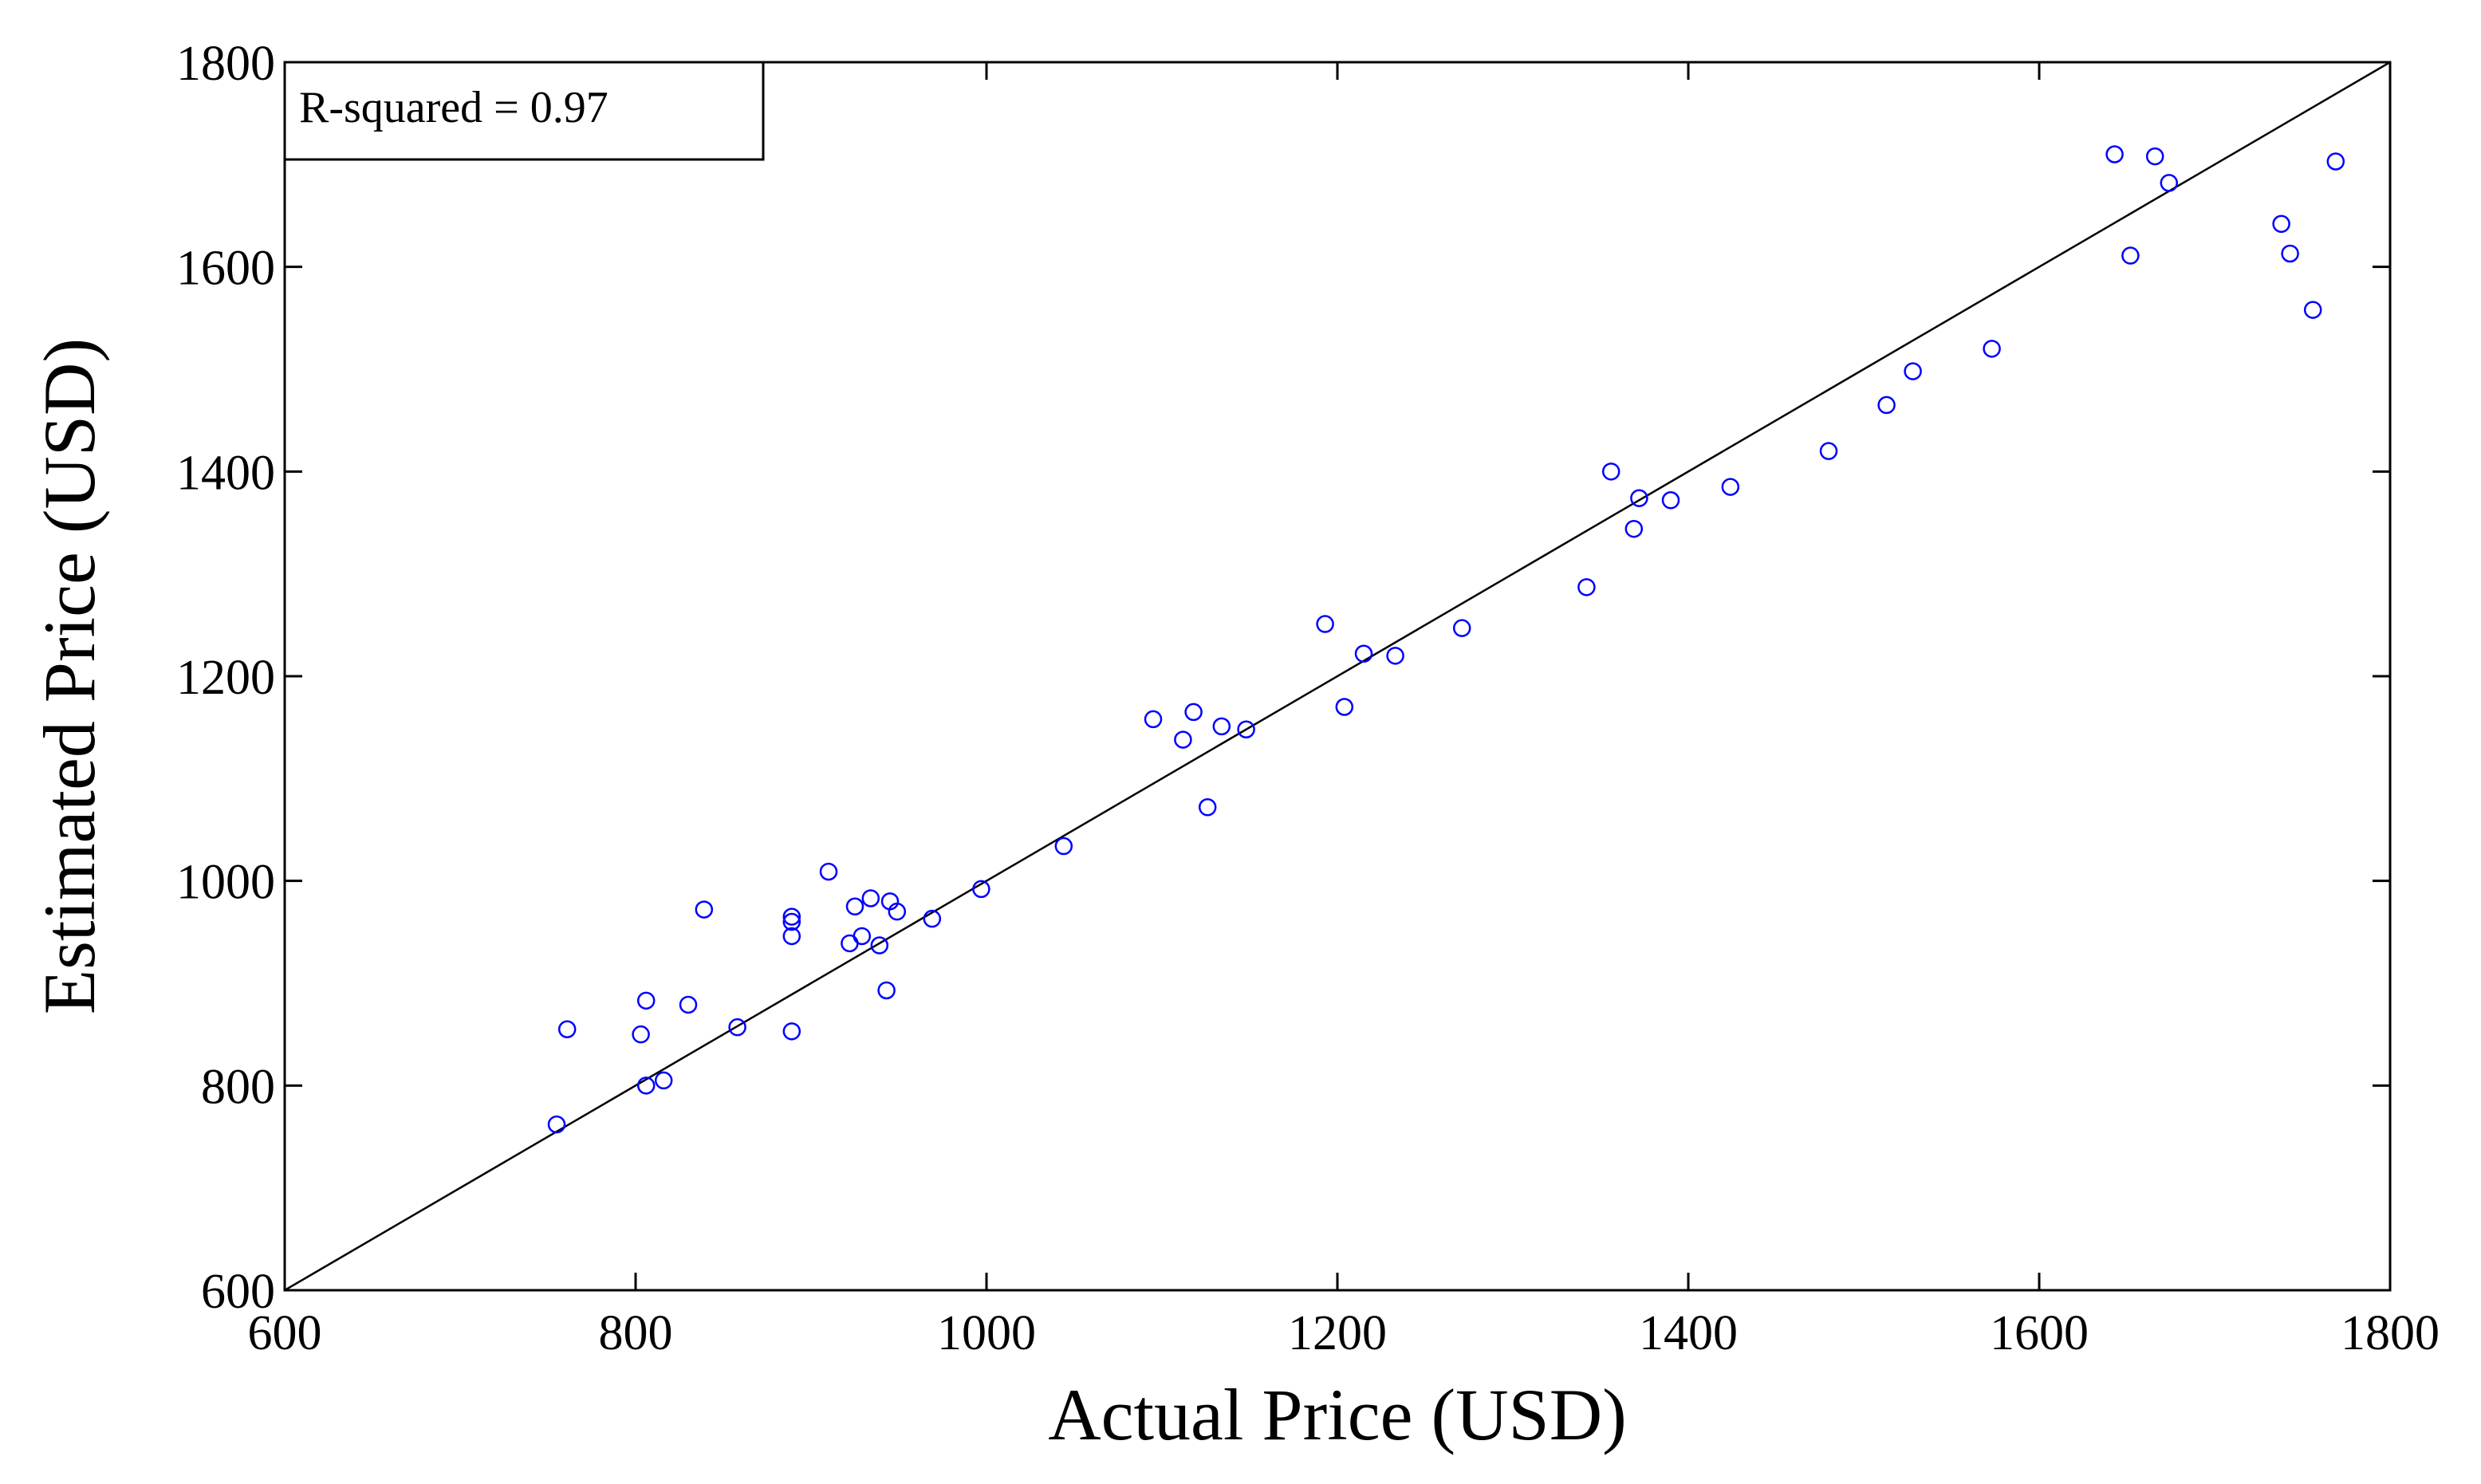 This screenshot has height=1484, width=2481. What do you see at coordinates (225, 678) in the screenshot?
I see `y-tick-label: 1200` at bounding box center [225, 678].